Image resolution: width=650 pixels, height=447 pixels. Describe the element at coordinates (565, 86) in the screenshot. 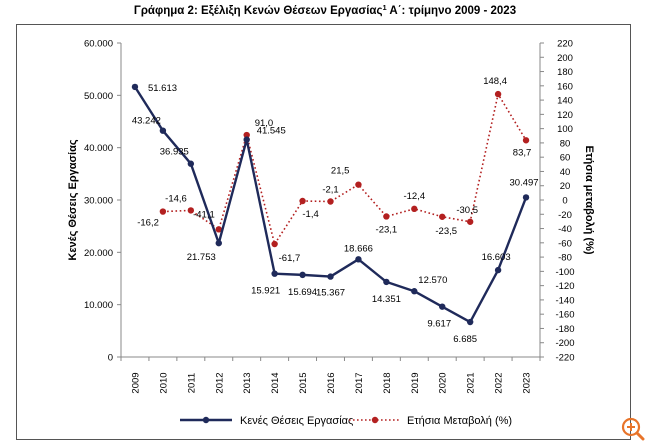

I see `right-axis-tick-label: 160` at that location.